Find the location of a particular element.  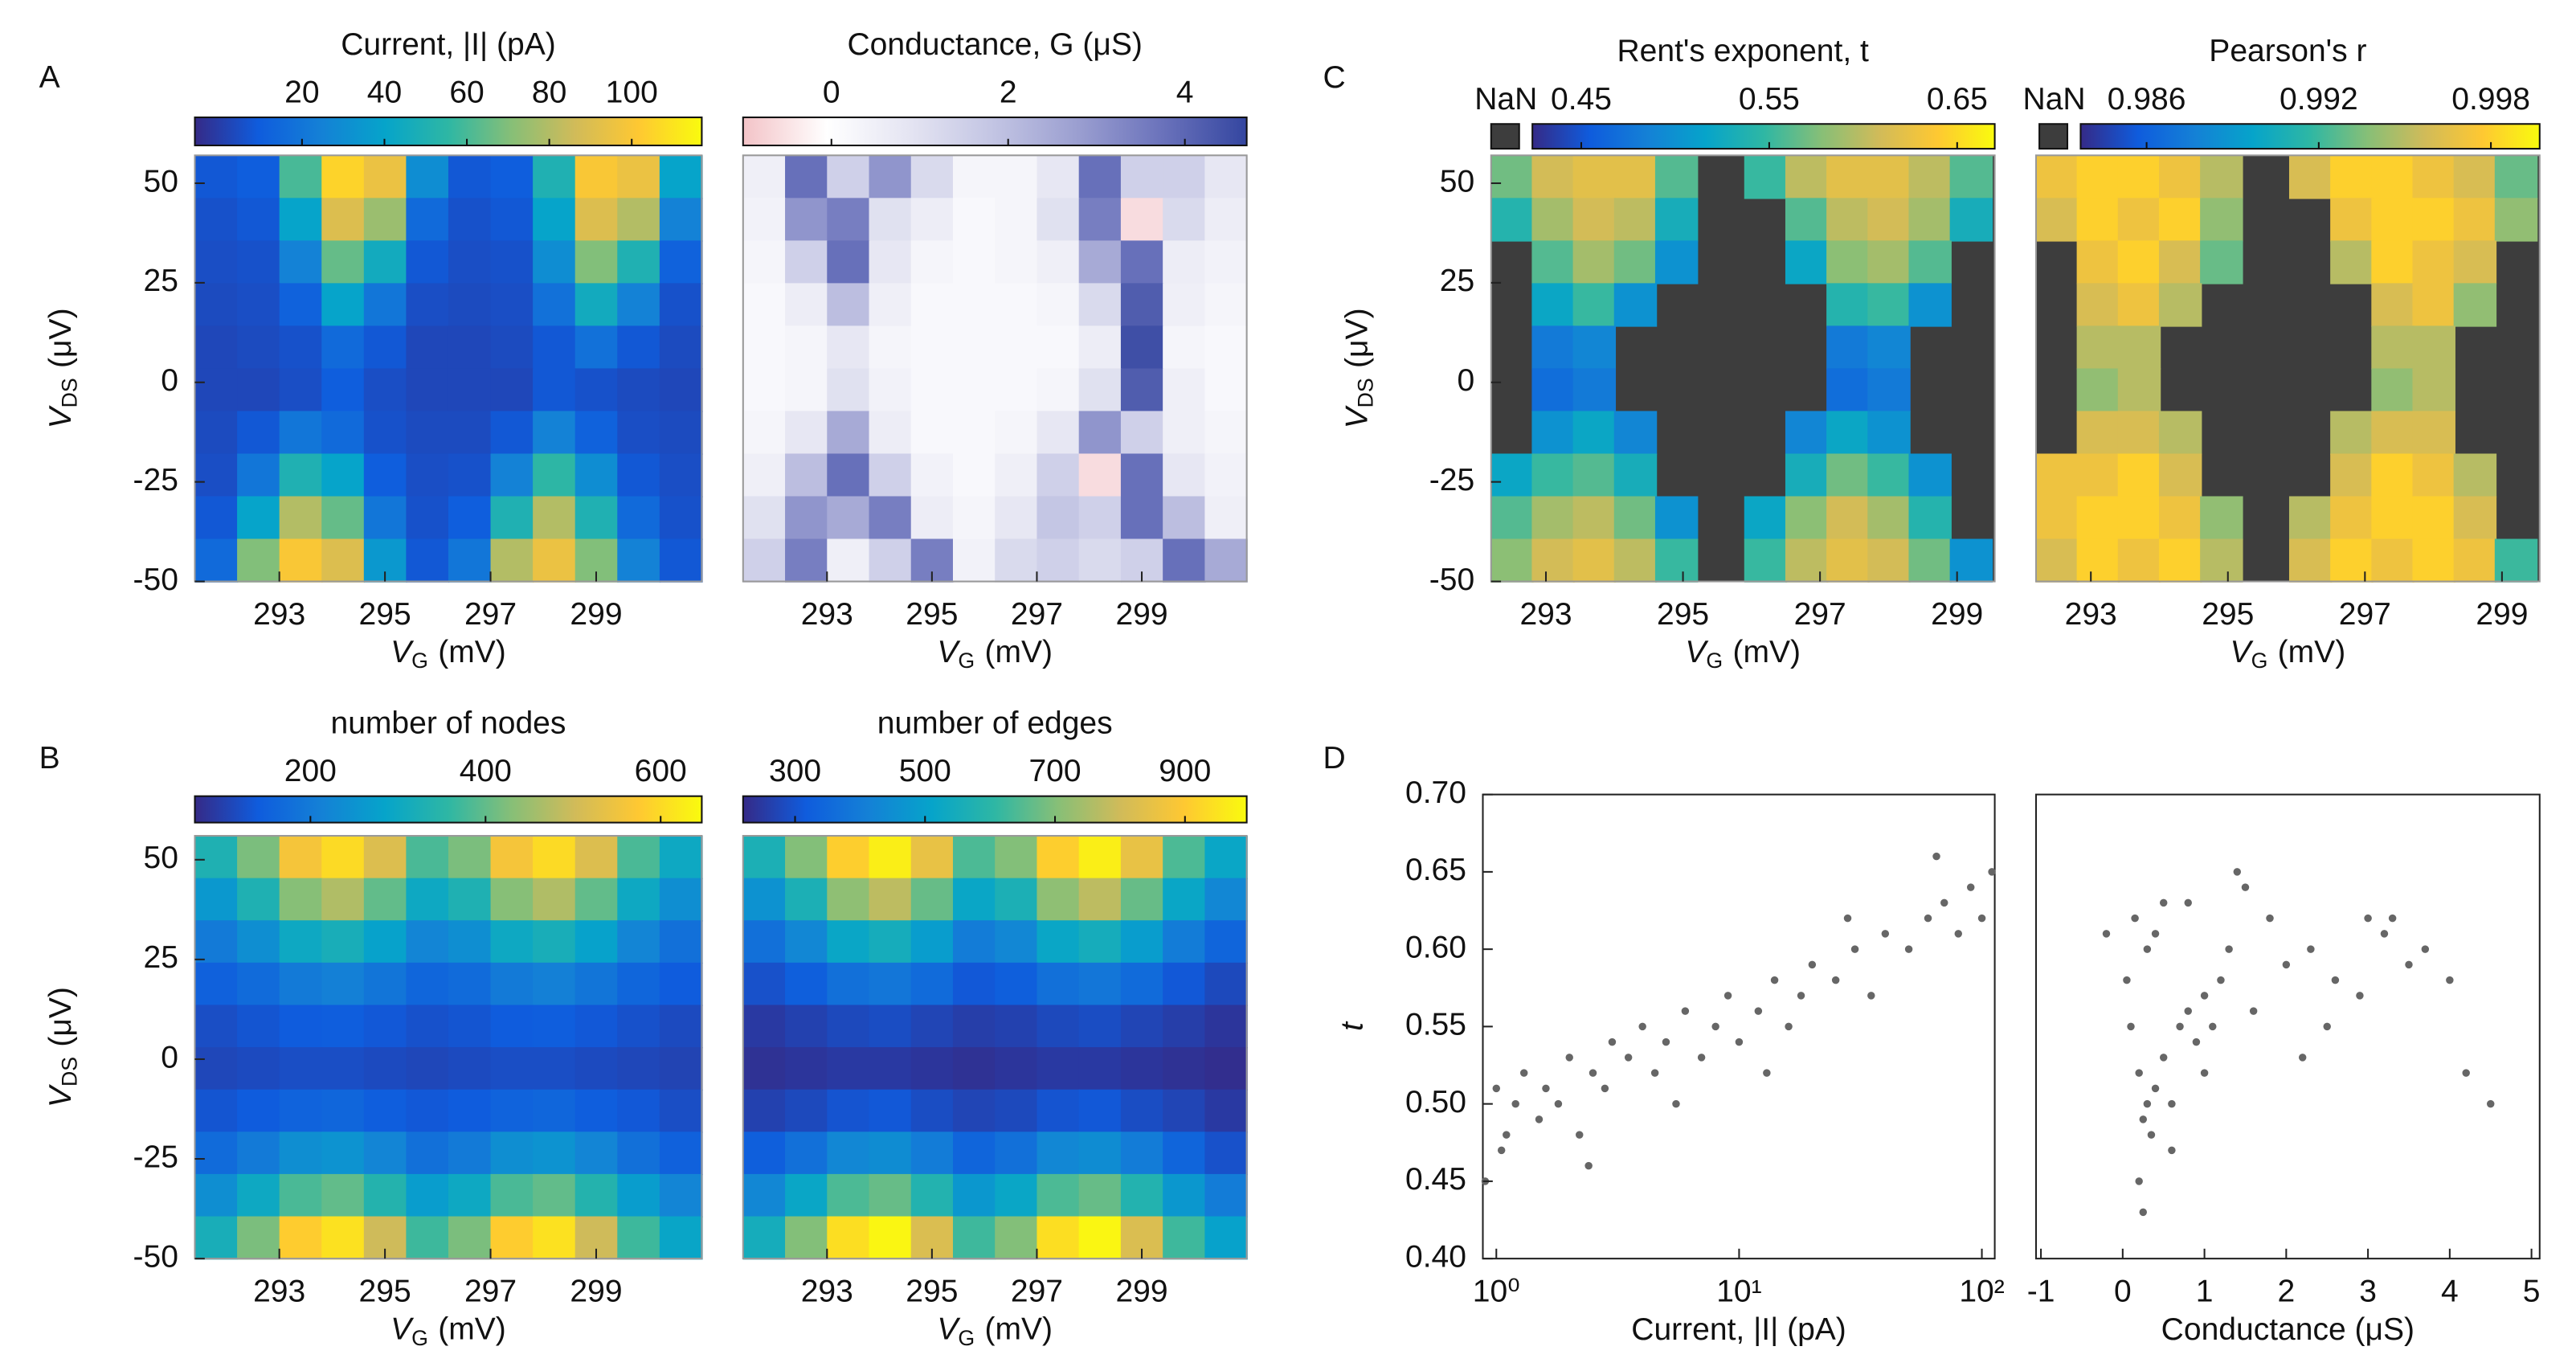

x-tick-label: 295 is located at coordinates (385, 614).